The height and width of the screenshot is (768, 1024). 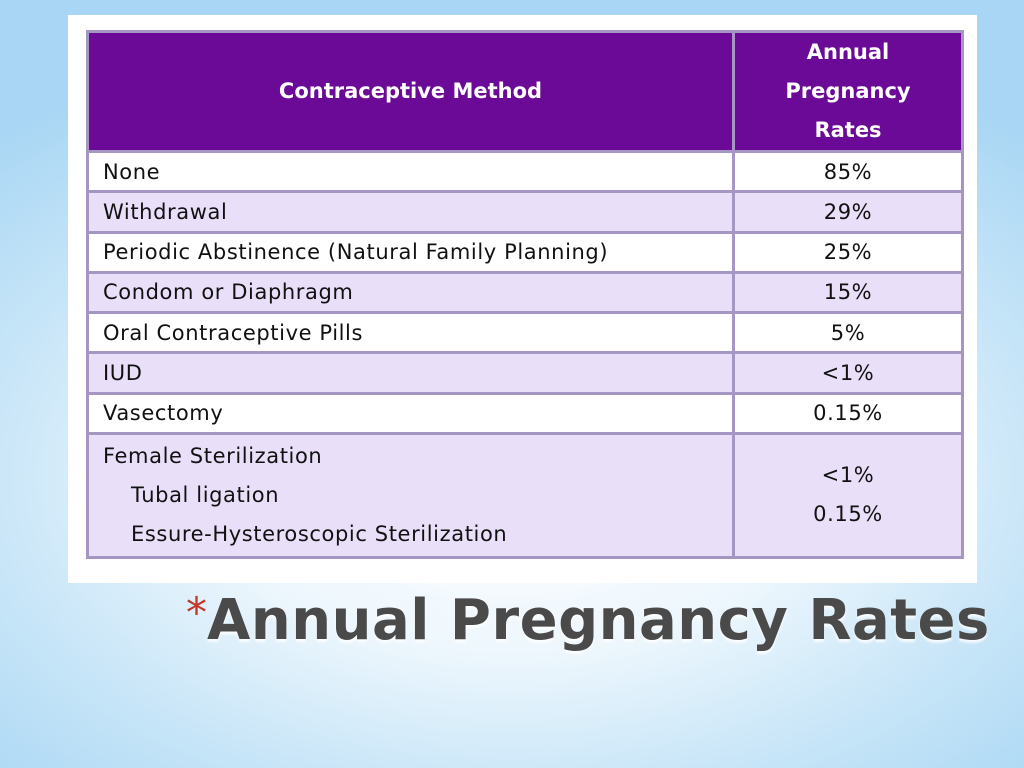 What do you see at coordinates (848, 52) in the screenshot?
I see `header-rate-line: Annual` at bounding box center [848, 52].